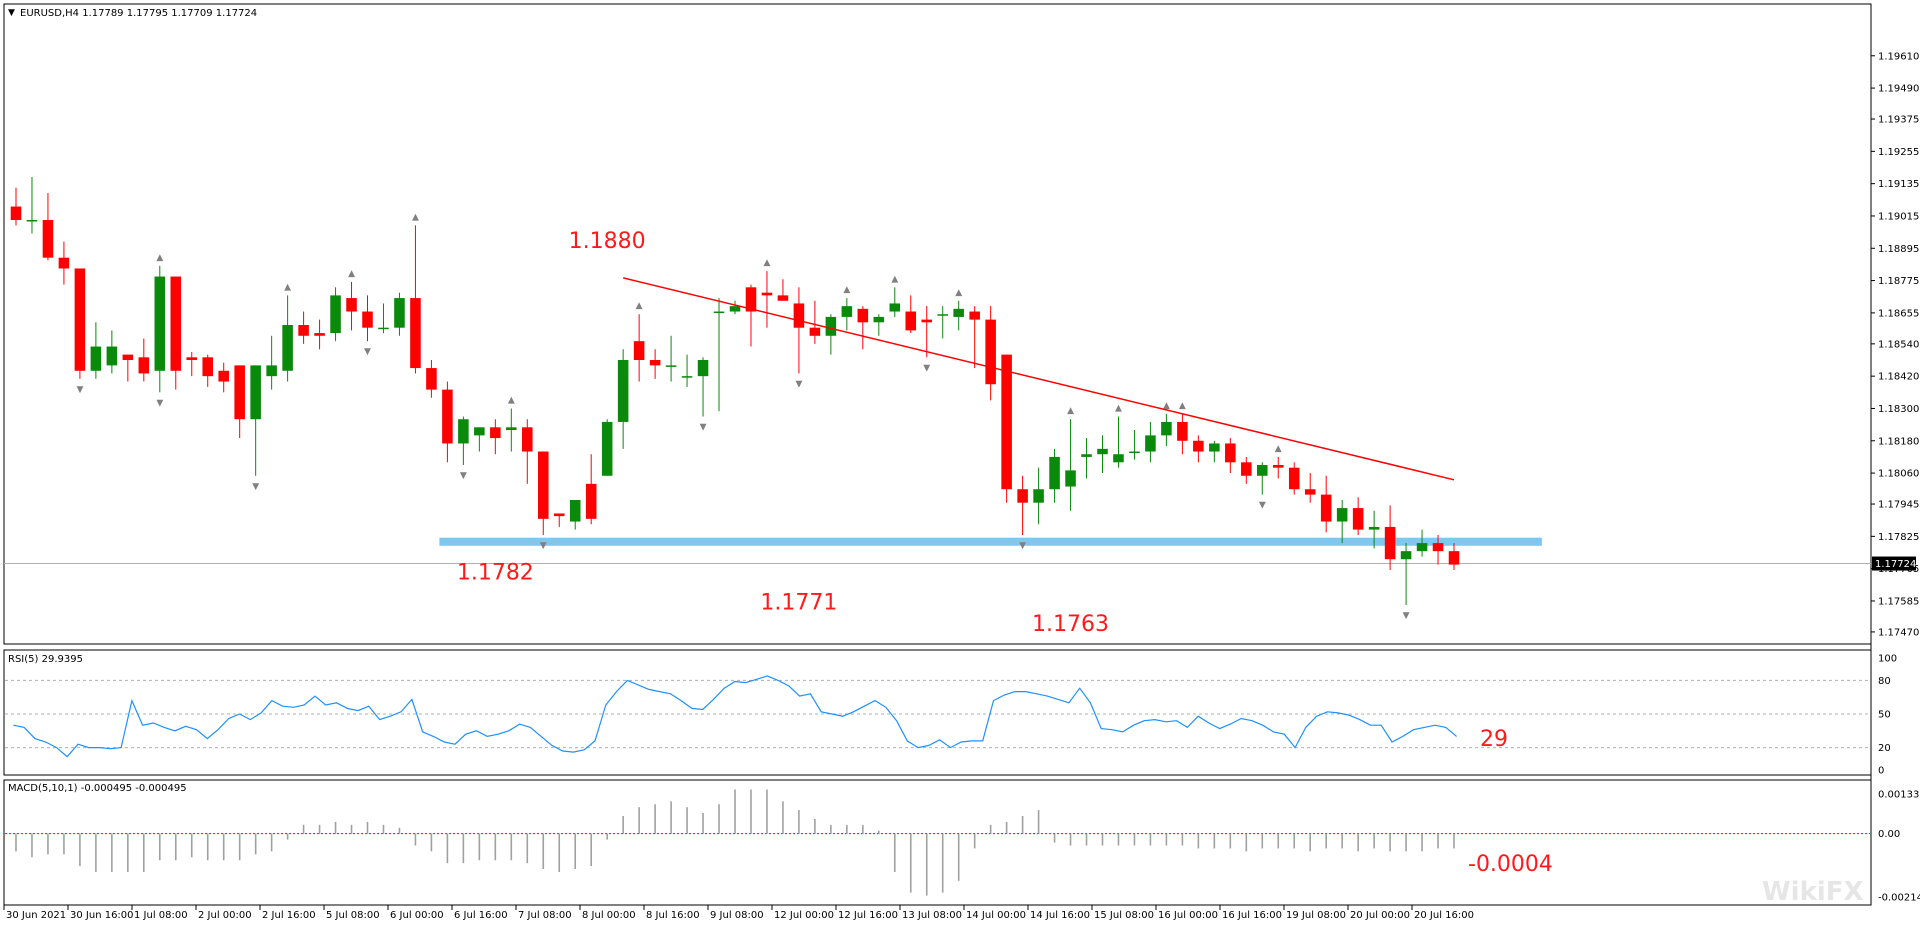 This screenshot has height=931, width=1920. Describe the element at coordinates (545, 915) in the screenshot. I see `time-tick-label: 7 Jul 08:00` at that location.